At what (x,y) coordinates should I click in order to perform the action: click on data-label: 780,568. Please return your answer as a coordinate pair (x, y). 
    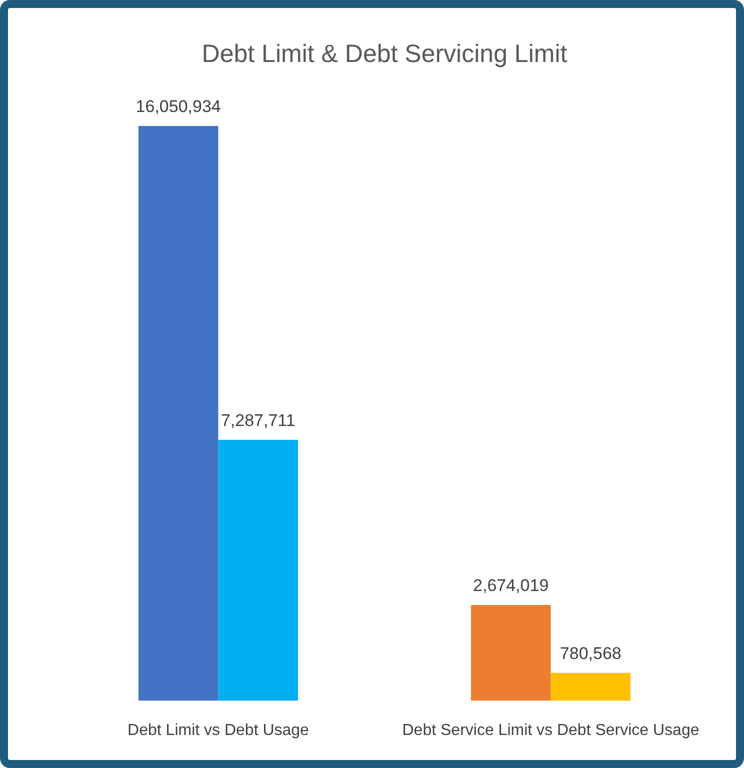
    Looking at the image, I should click on (591, 654).